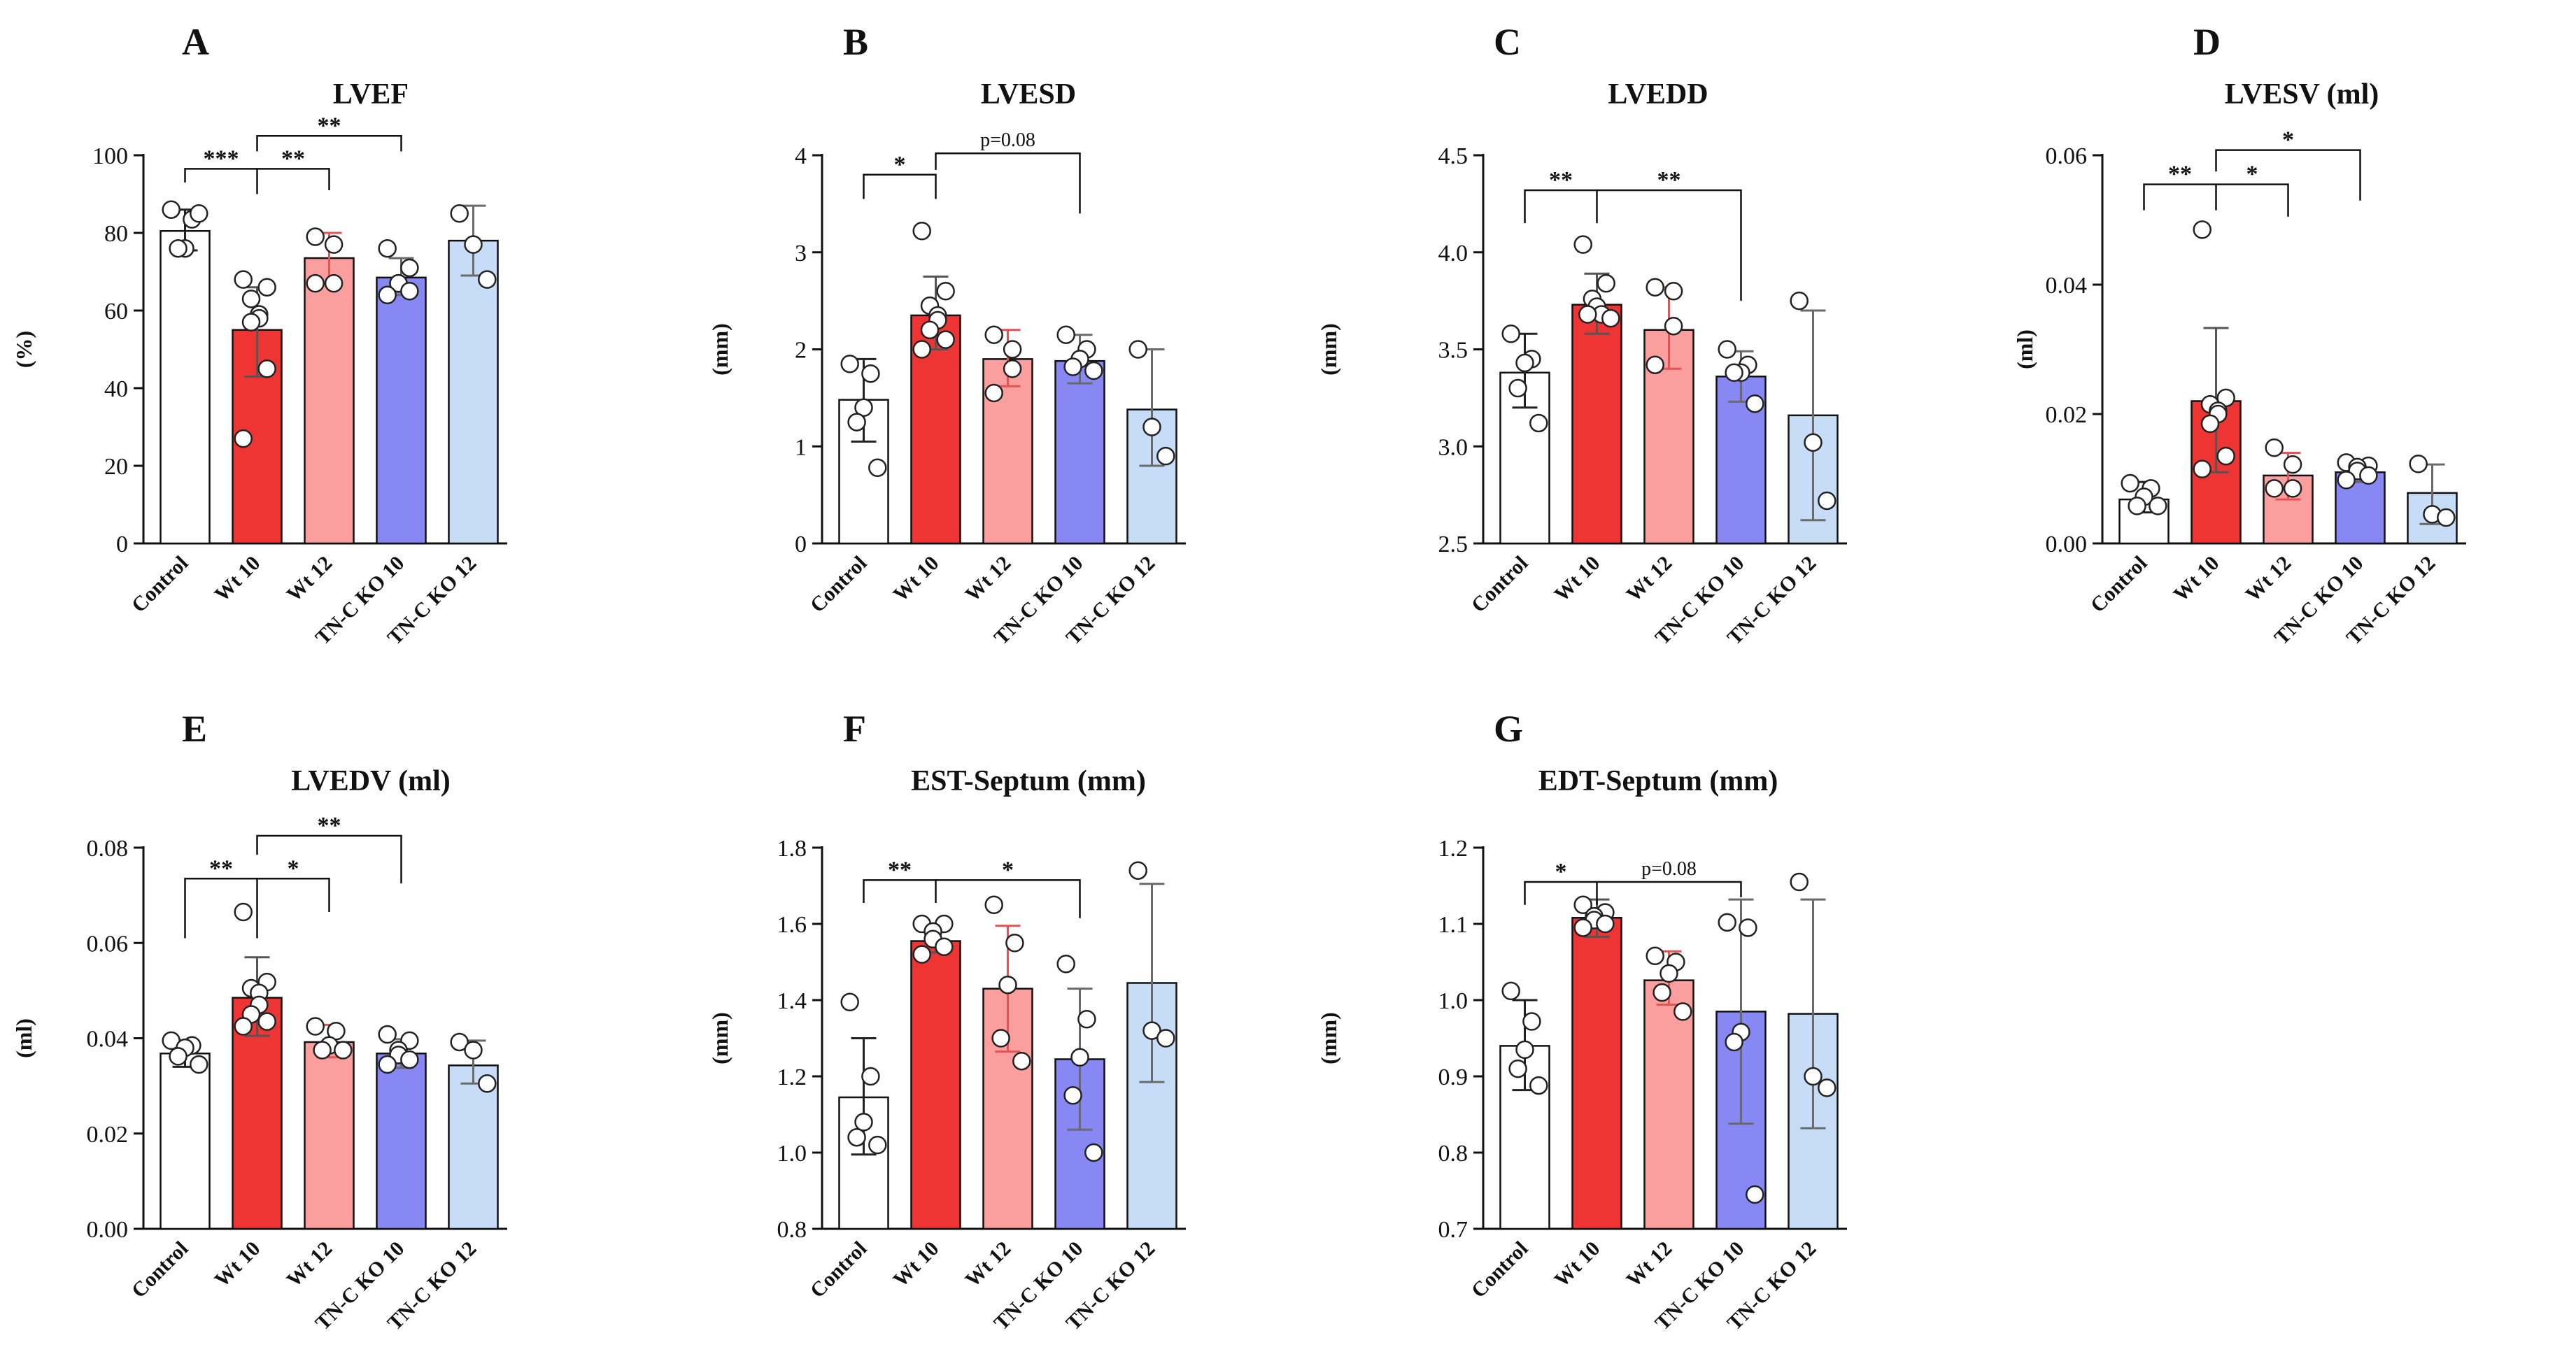 This screenshot has height=1368, width=2576. What do you see at coordinates (720, 349) in the screenshot?
I see `y-axis-label: (mm)` at bounding box center [720, 349].